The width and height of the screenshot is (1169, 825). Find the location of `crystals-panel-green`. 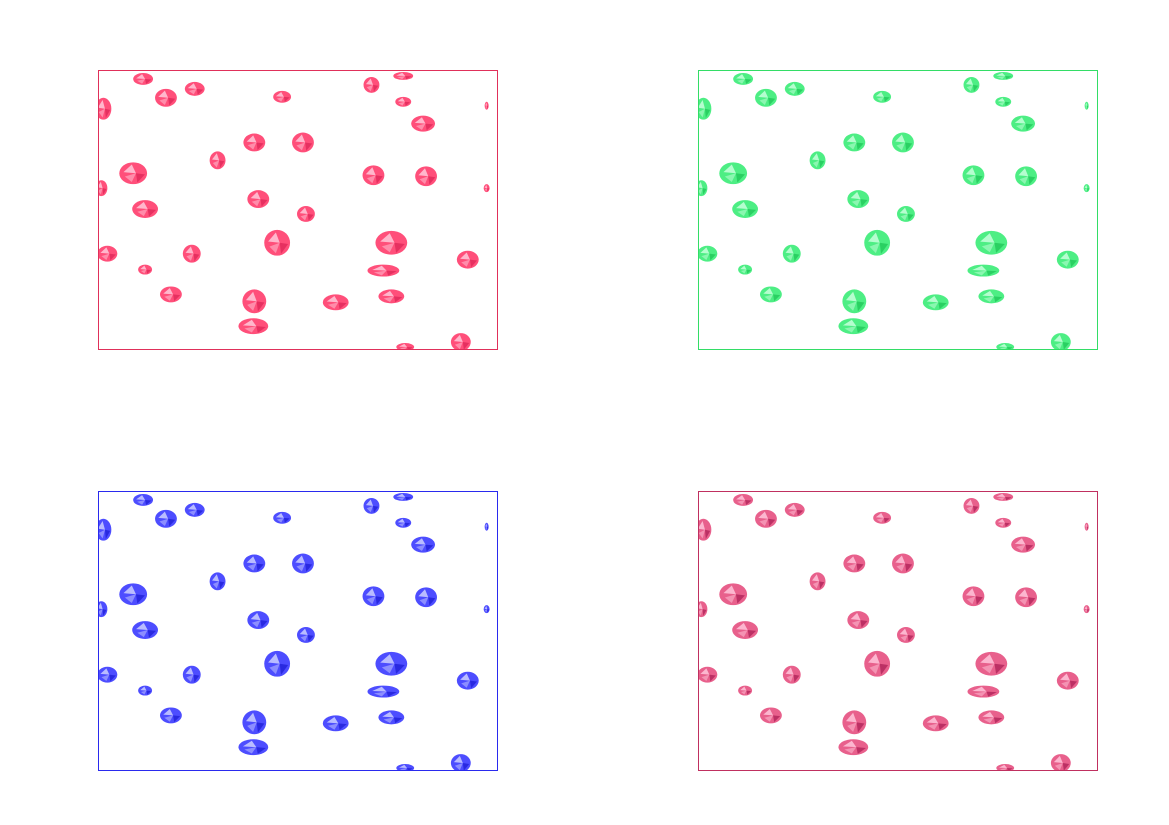

crystals-panel-green is located at coordinates (898, 210).